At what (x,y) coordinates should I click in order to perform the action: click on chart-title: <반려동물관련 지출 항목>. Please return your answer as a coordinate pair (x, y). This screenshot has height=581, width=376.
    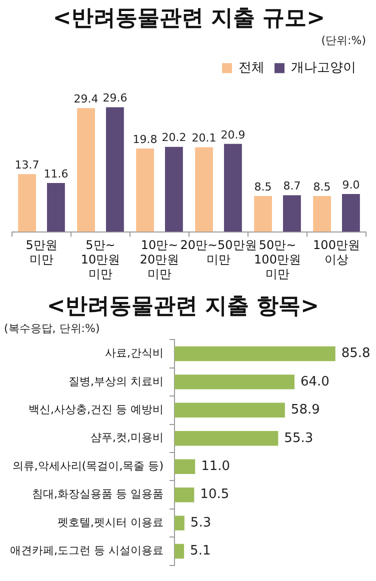
    Looking at the image, I should click on (183, 306).